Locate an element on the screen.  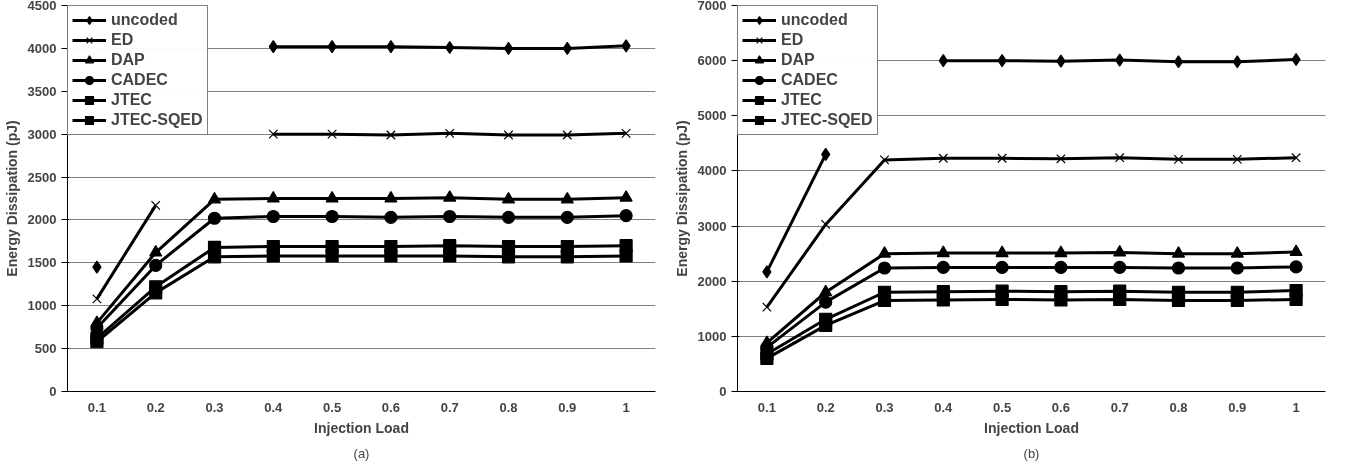
y-tick-label: 4500 is located at coordinates (42, 6).